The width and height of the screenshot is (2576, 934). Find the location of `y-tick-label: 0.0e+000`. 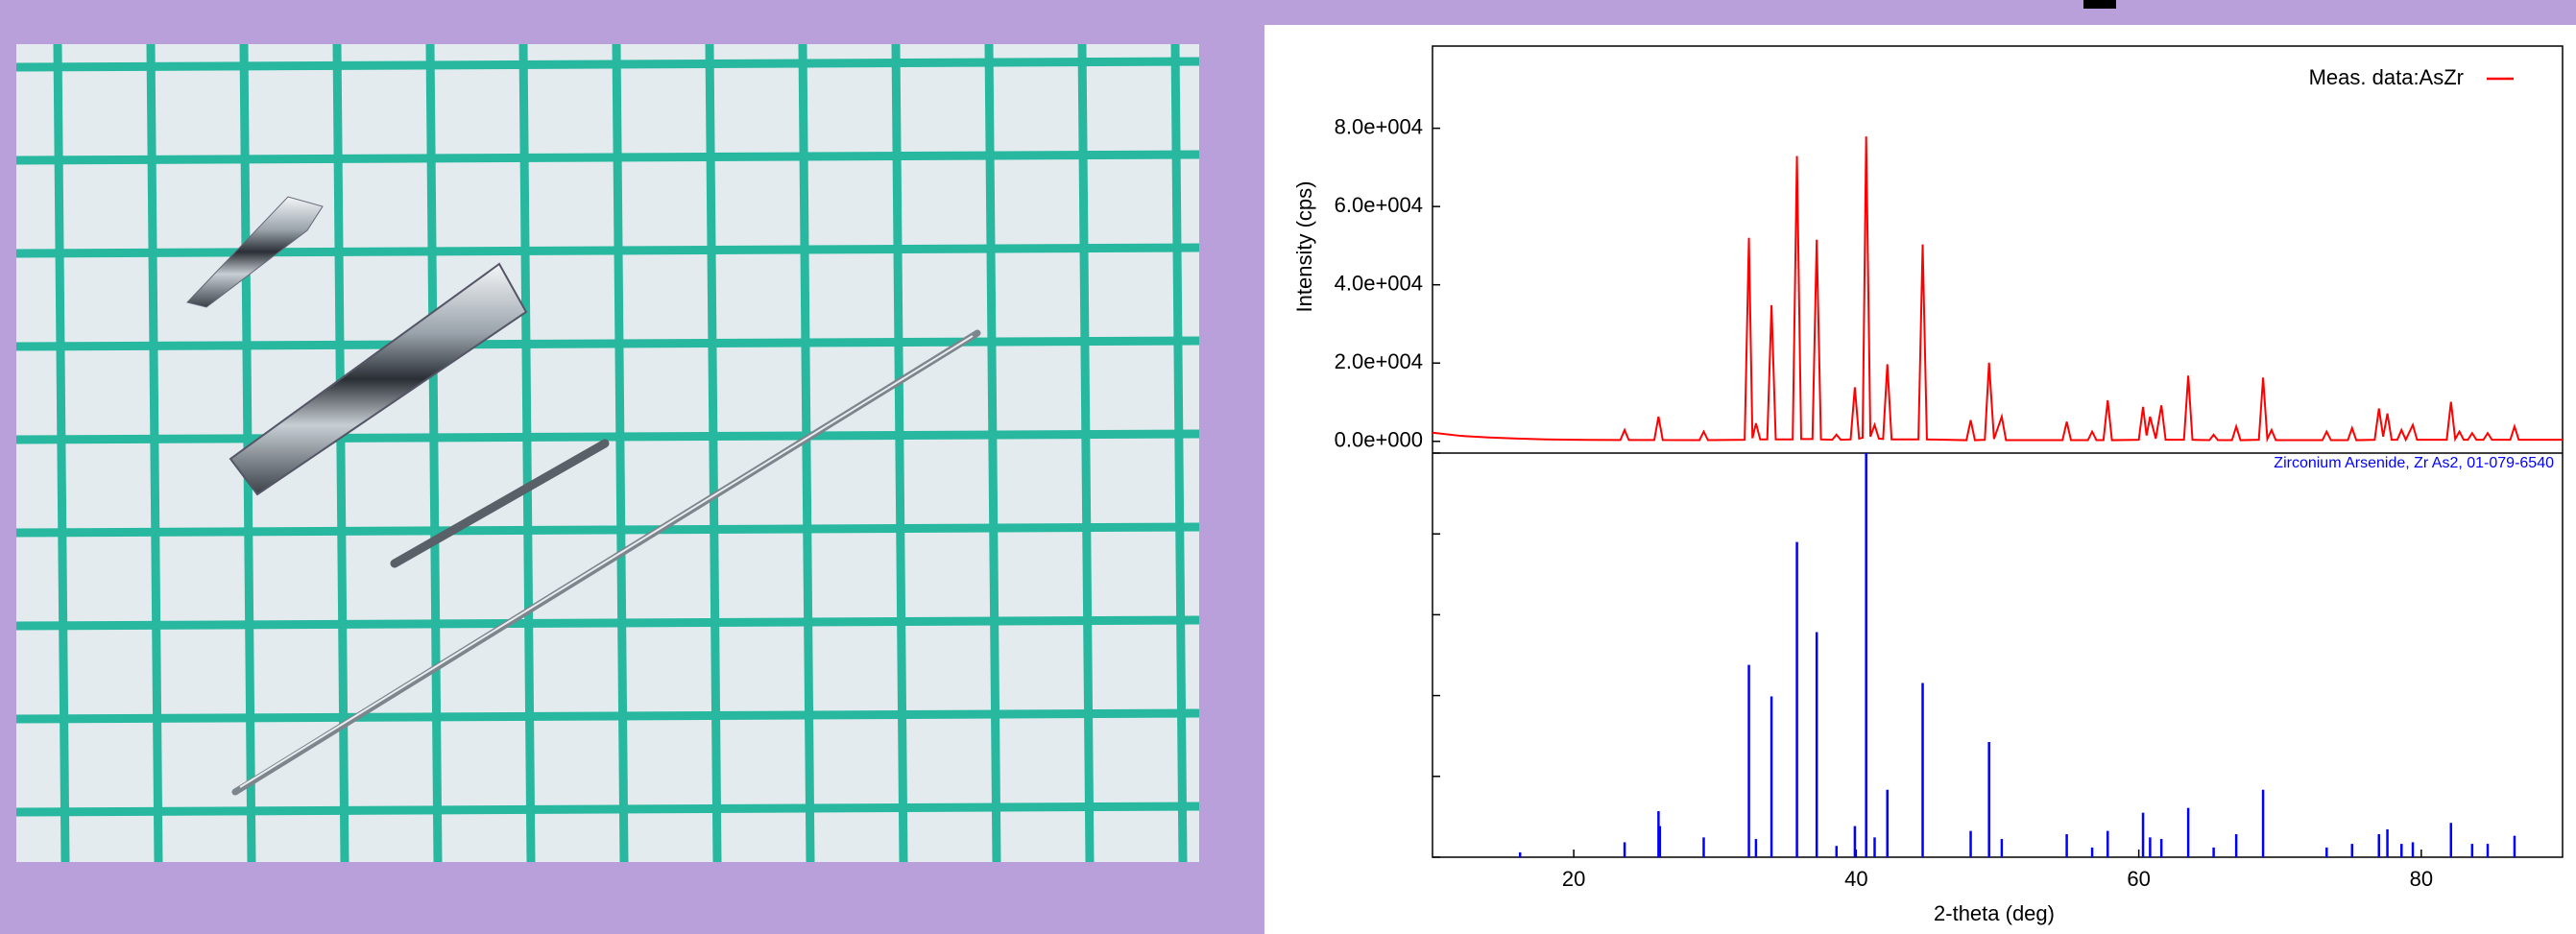

y-tick-label: 0.0e+000 is located at coordinates (1379, 440).